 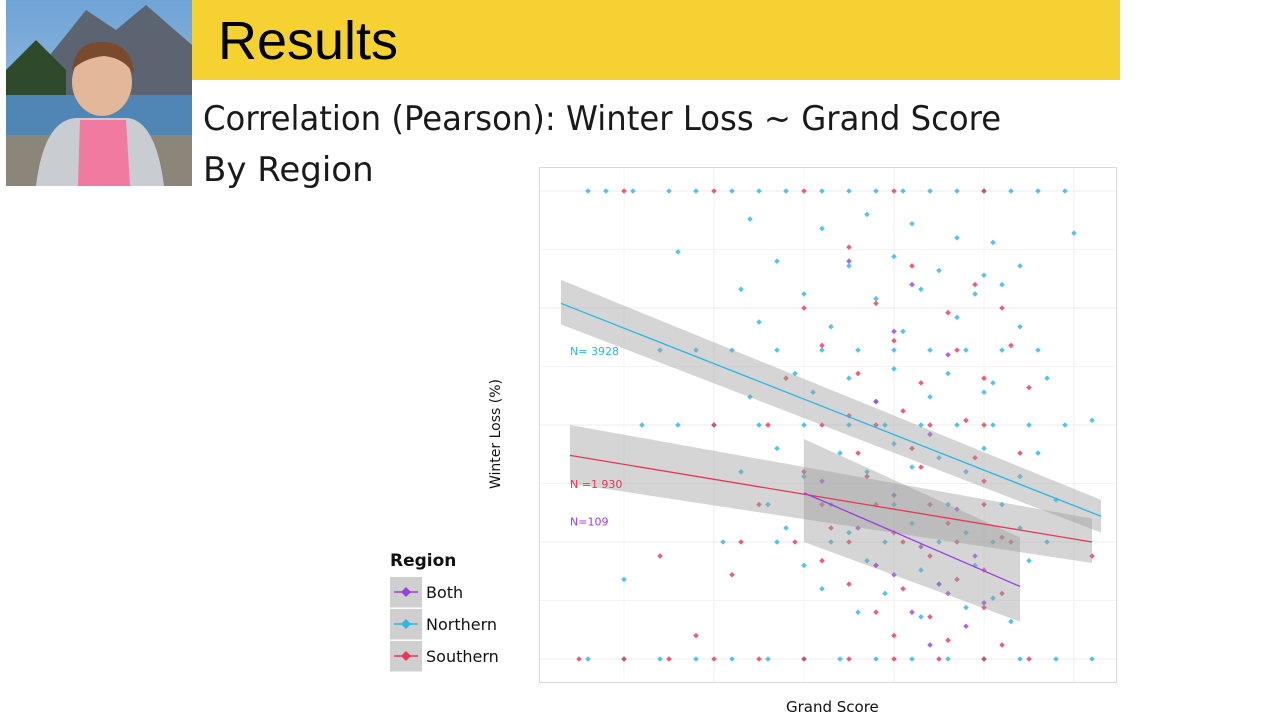 I want to click on x-axis-title: Grand Score, so click(x=832, y=707).